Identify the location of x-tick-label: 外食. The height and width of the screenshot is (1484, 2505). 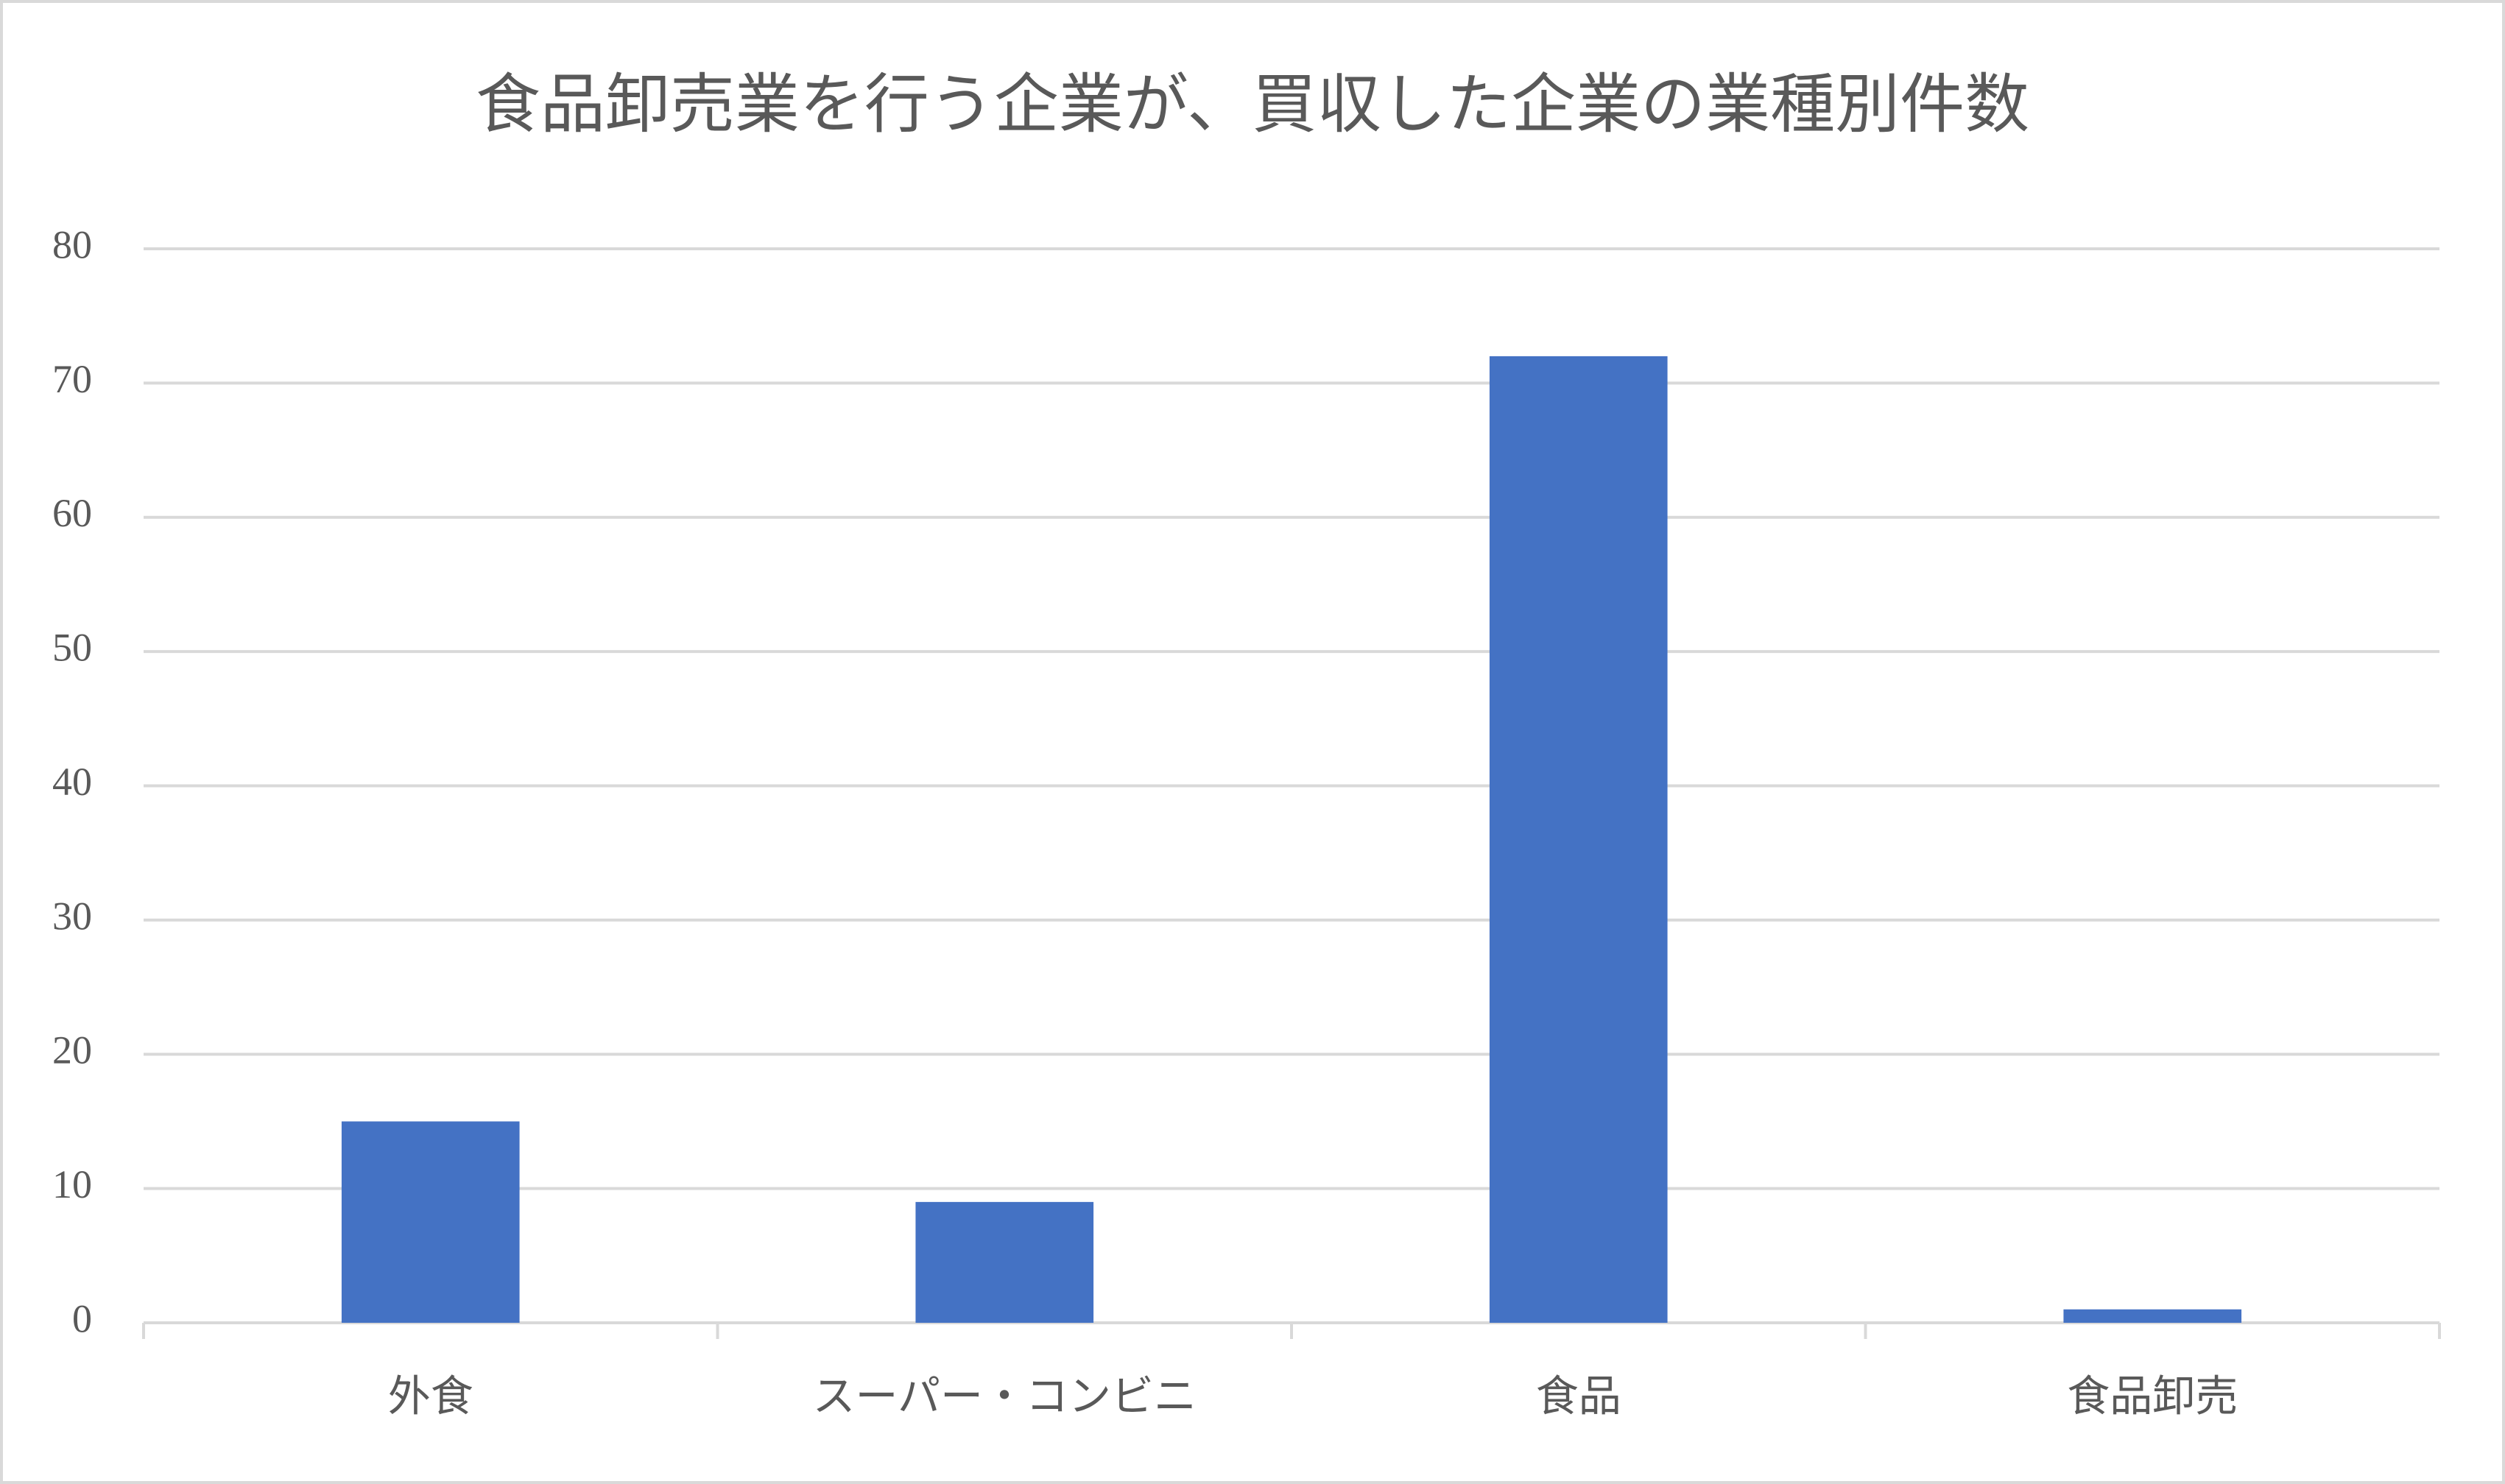
(430, 1396).